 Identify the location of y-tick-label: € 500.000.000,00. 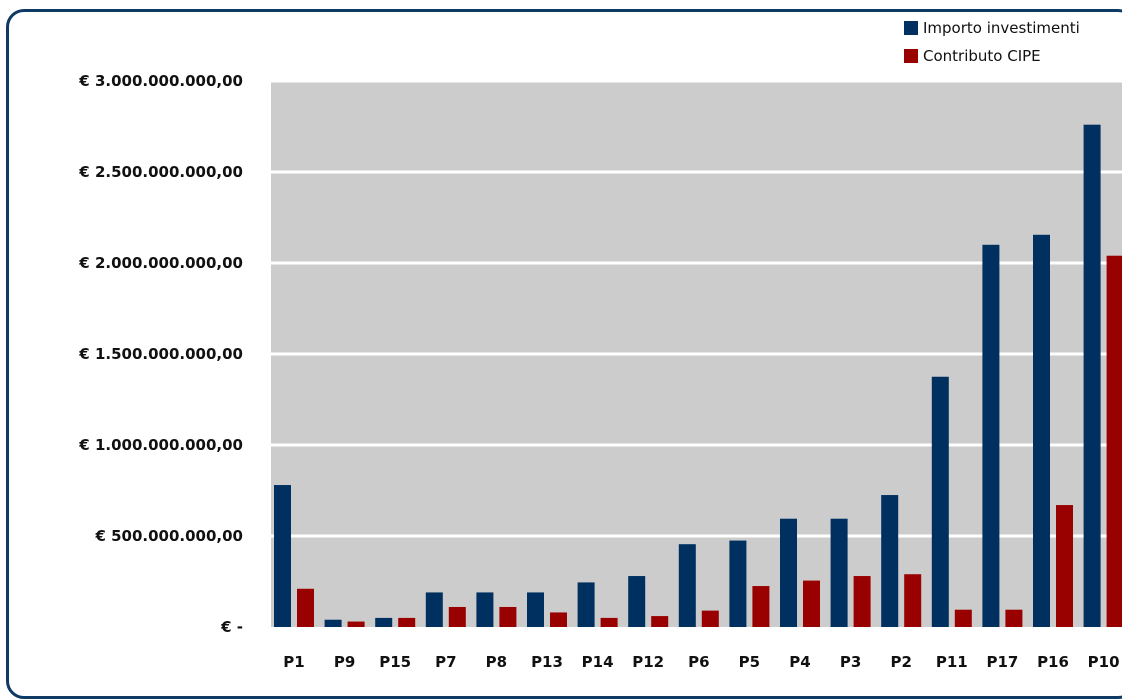
(168, 536).